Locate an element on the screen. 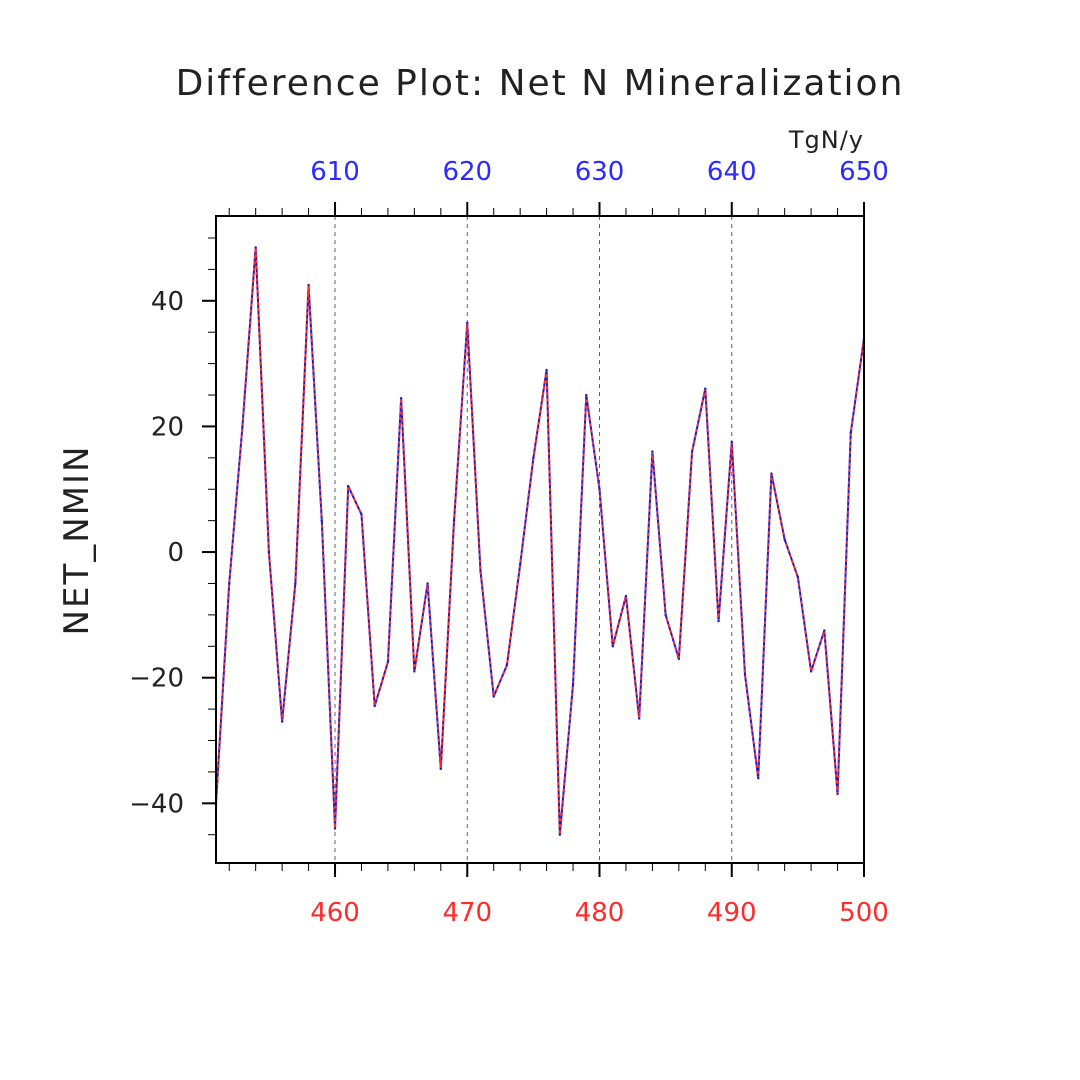 Image resolution: width=1080 pixels, height=1080 pixels. x-bottom-tick-label: 490 is located at coordinates (732, 913).